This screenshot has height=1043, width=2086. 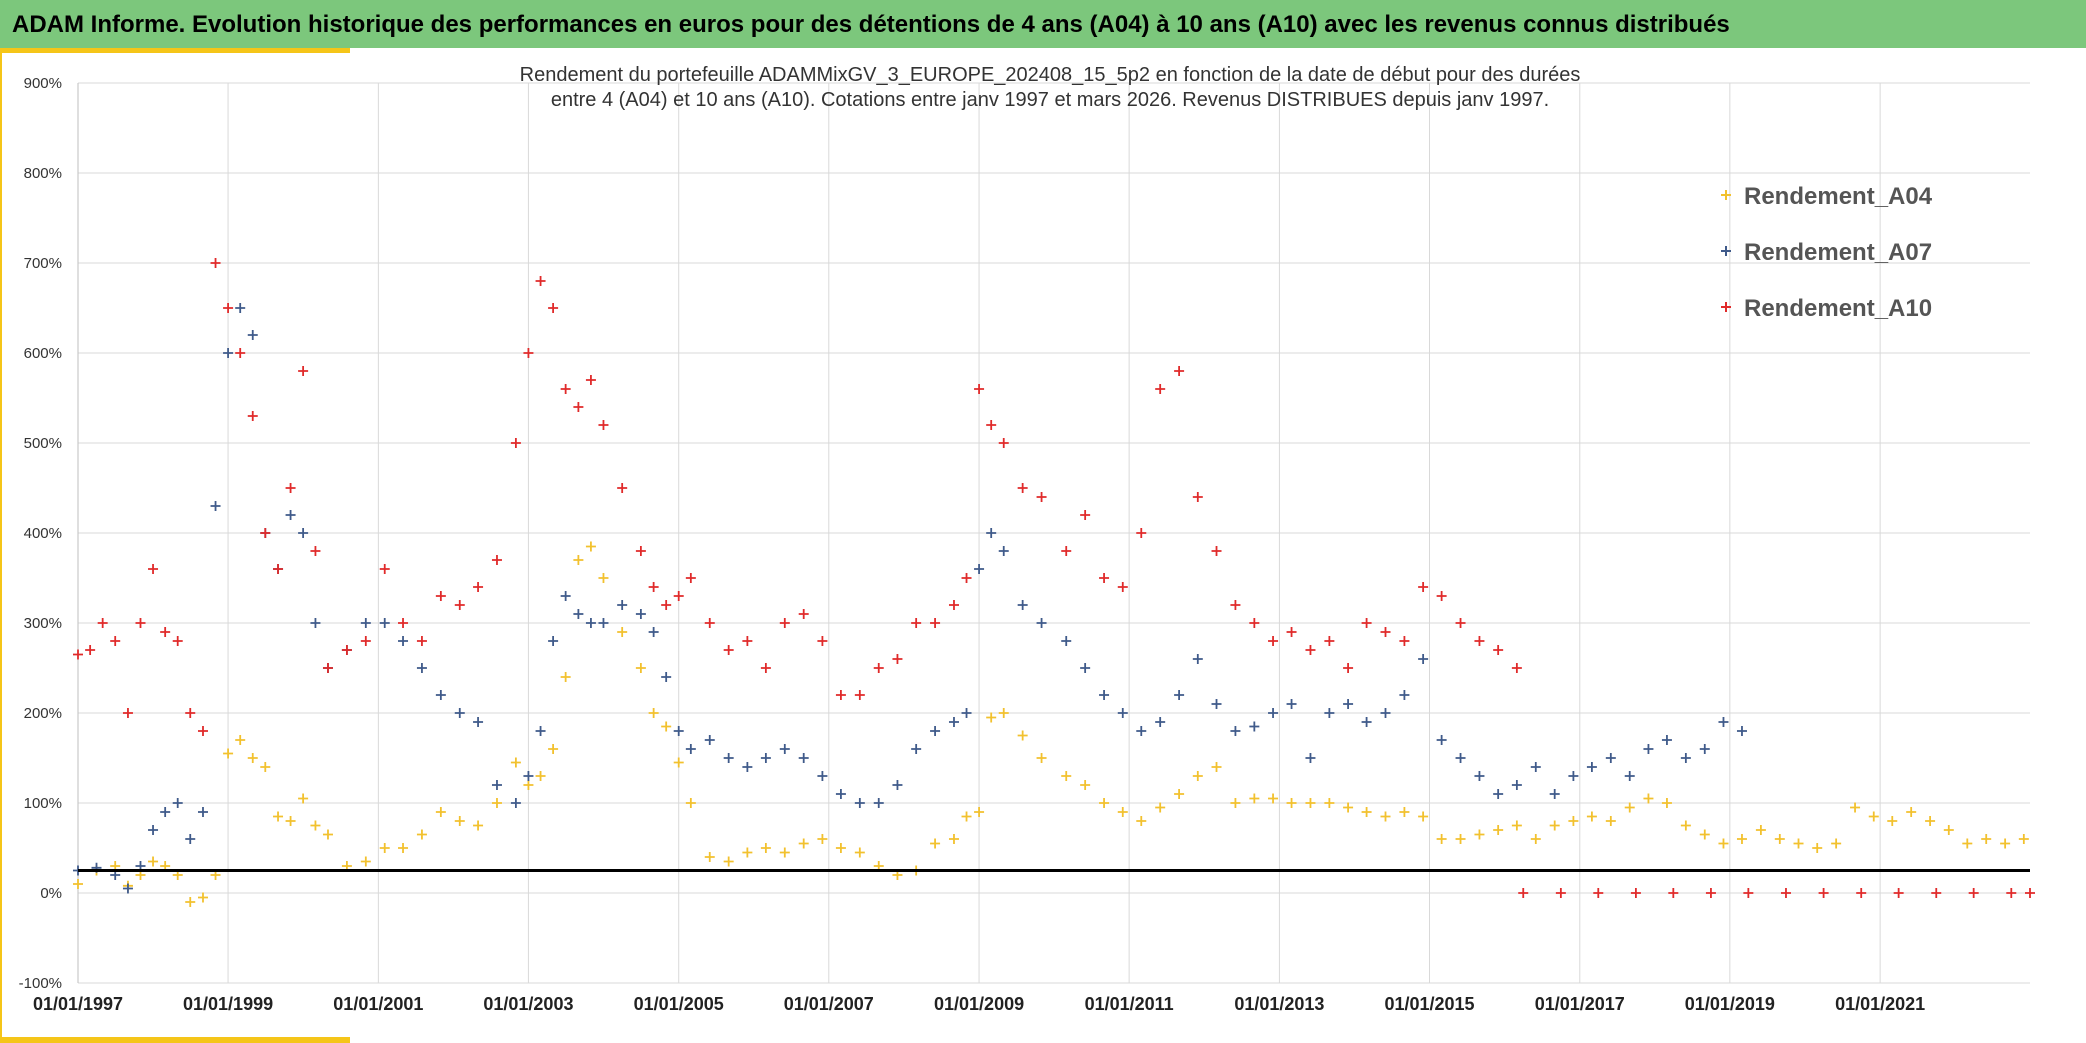 What do you see at coordinates (40, 983) in the screenshot?
I see `y-tick-label: -100%` at bounding box center [40, 983].